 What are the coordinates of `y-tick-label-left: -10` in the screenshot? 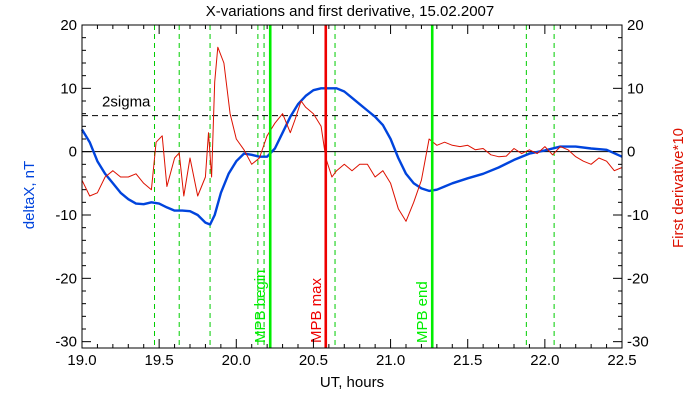 It's located at (66, 215).